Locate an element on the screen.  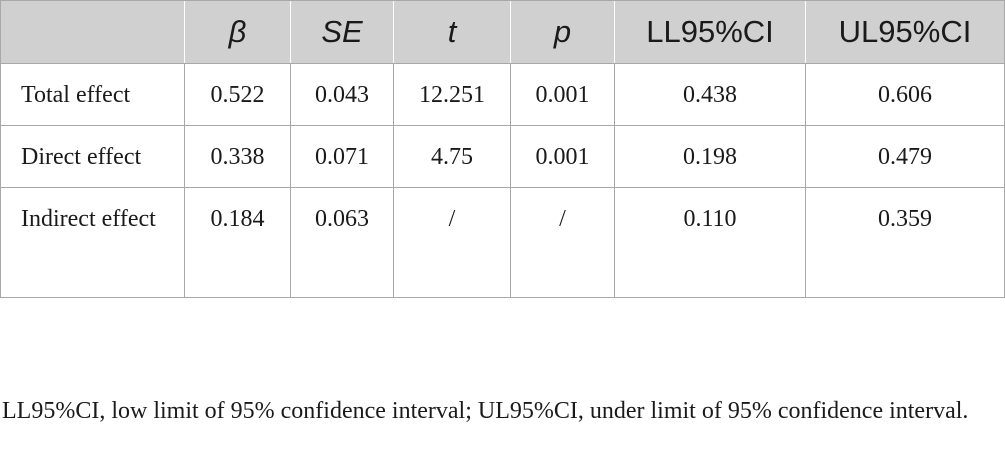
row-label: Indirect effect is located at coordinates (92, 242).